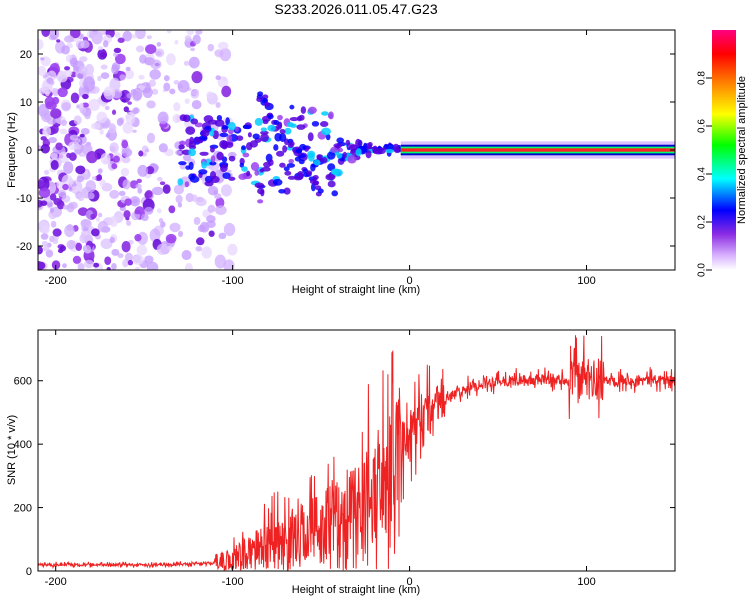 This screenshot has width=750, height=605. Describe the element at coordinates (702, 78) in the screenshot. I see `colorbar-tick-label: 0.8` at that location.